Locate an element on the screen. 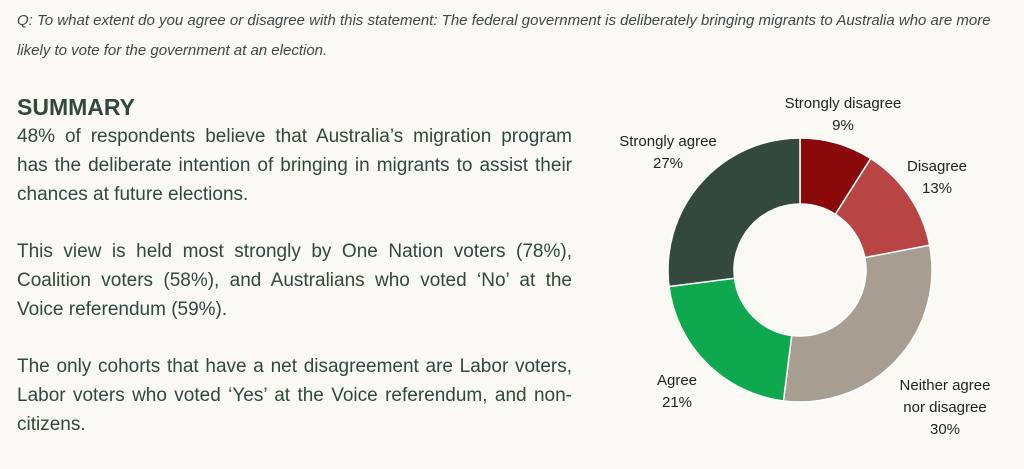  segment-label: Strongly agree is located at coordinates (668, 141).